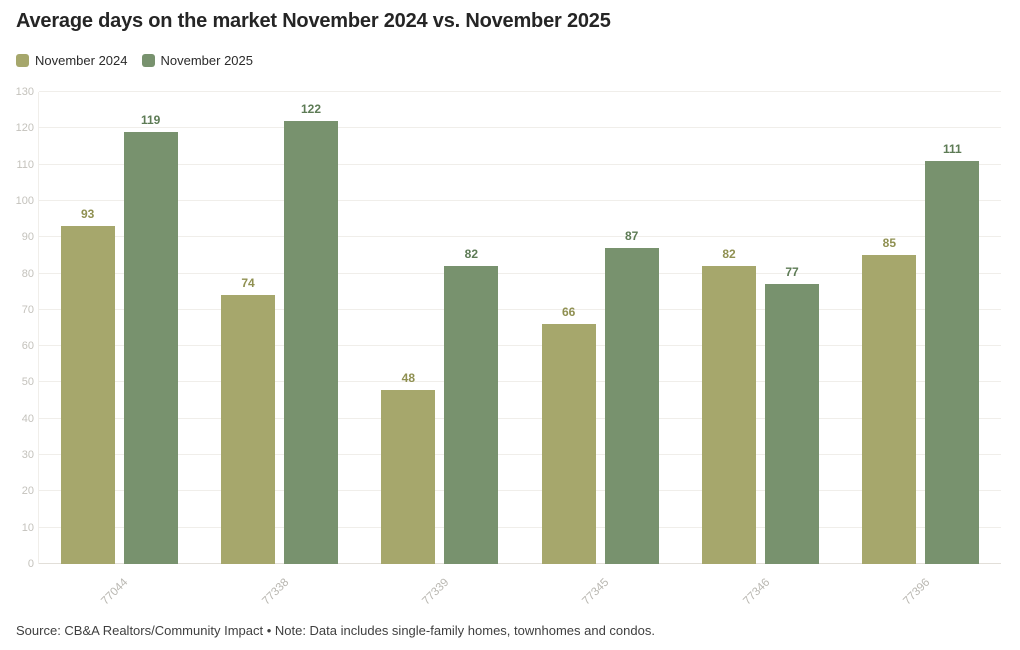  I want to click on y-tick-label-80: 80, so click(27, 273).